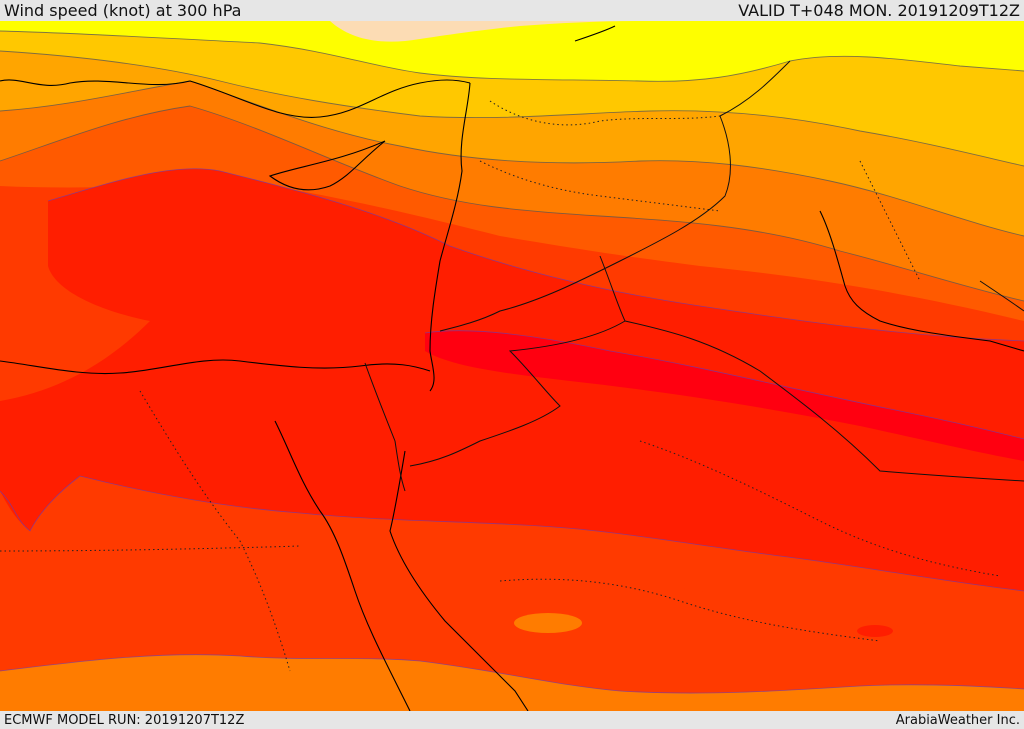 The width and height of the screenshot is (1024, 729). I want to click on coastline-red-sea-east, so click(459, 580).